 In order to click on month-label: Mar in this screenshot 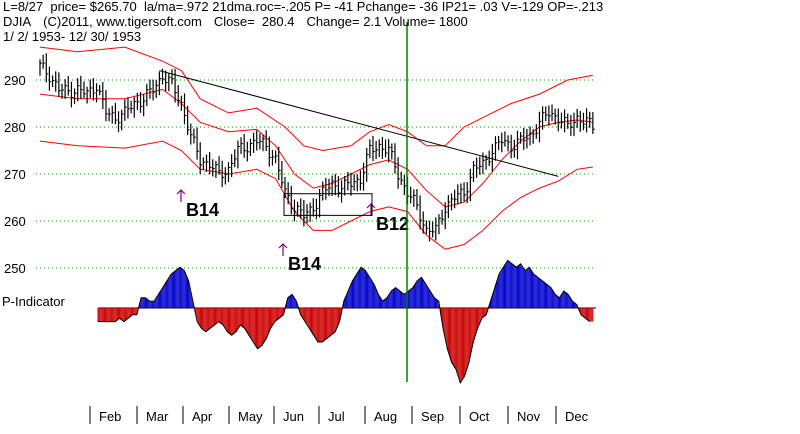, I will do `click(157, 416)`.